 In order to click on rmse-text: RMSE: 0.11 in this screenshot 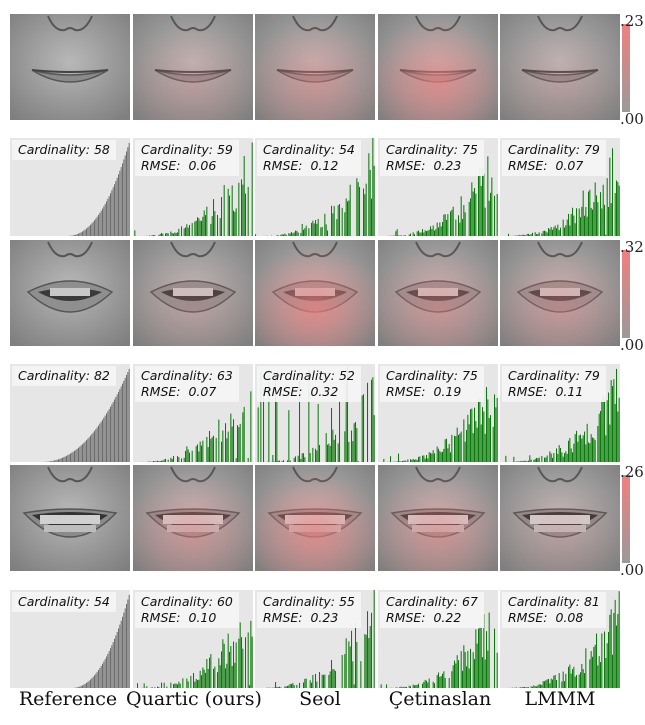, I will do `click(546, 391)`.